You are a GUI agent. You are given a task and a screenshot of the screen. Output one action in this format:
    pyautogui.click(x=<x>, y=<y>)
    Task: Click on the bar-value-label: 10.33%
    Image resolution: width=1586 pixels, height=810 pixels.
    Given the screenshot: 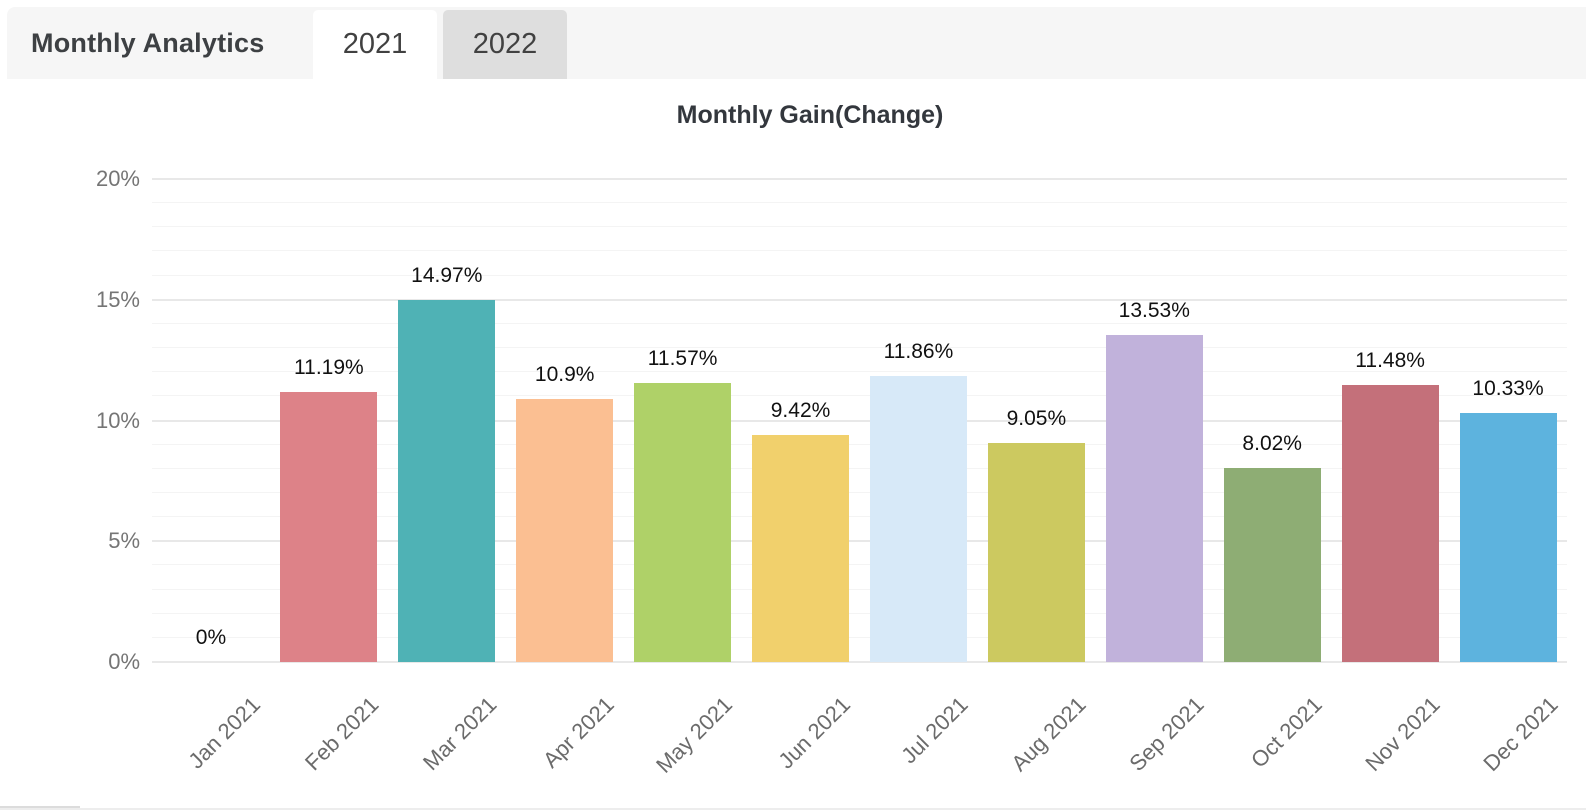 What is the action you would take?
    pyautogui.click(x=1508, y=388)
    